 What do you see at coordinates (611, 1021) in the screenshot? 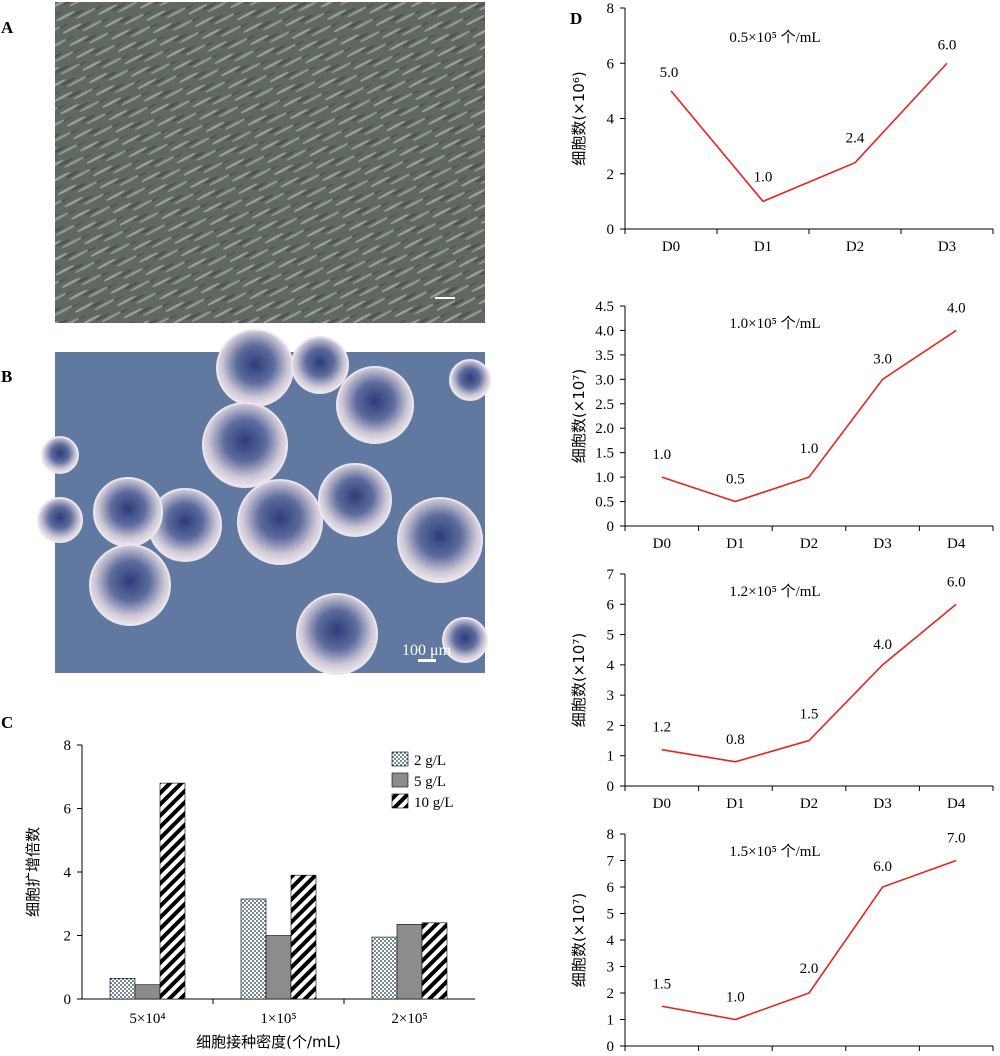
I see `d4-y-tick-label: 1` at bounding box center [611, 1021].